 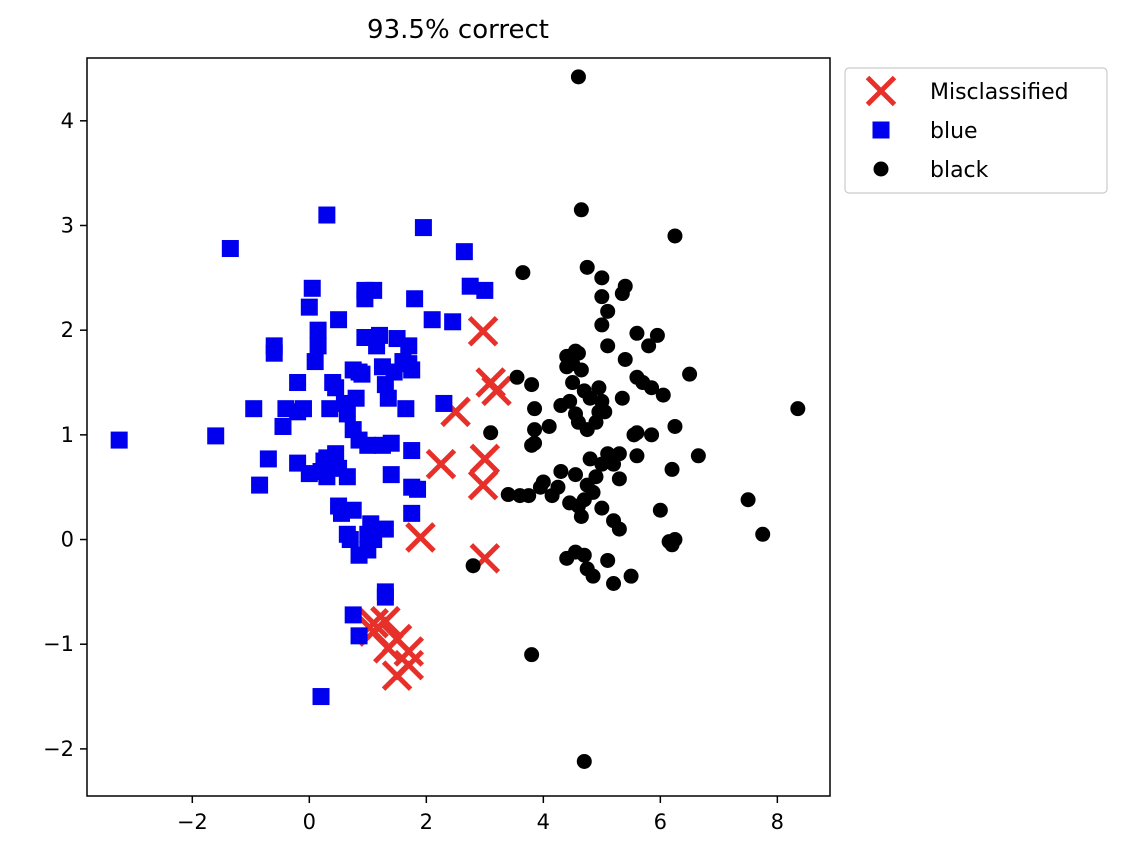 I want to click on x-tick-label: 2, so click(x=426, y=822).